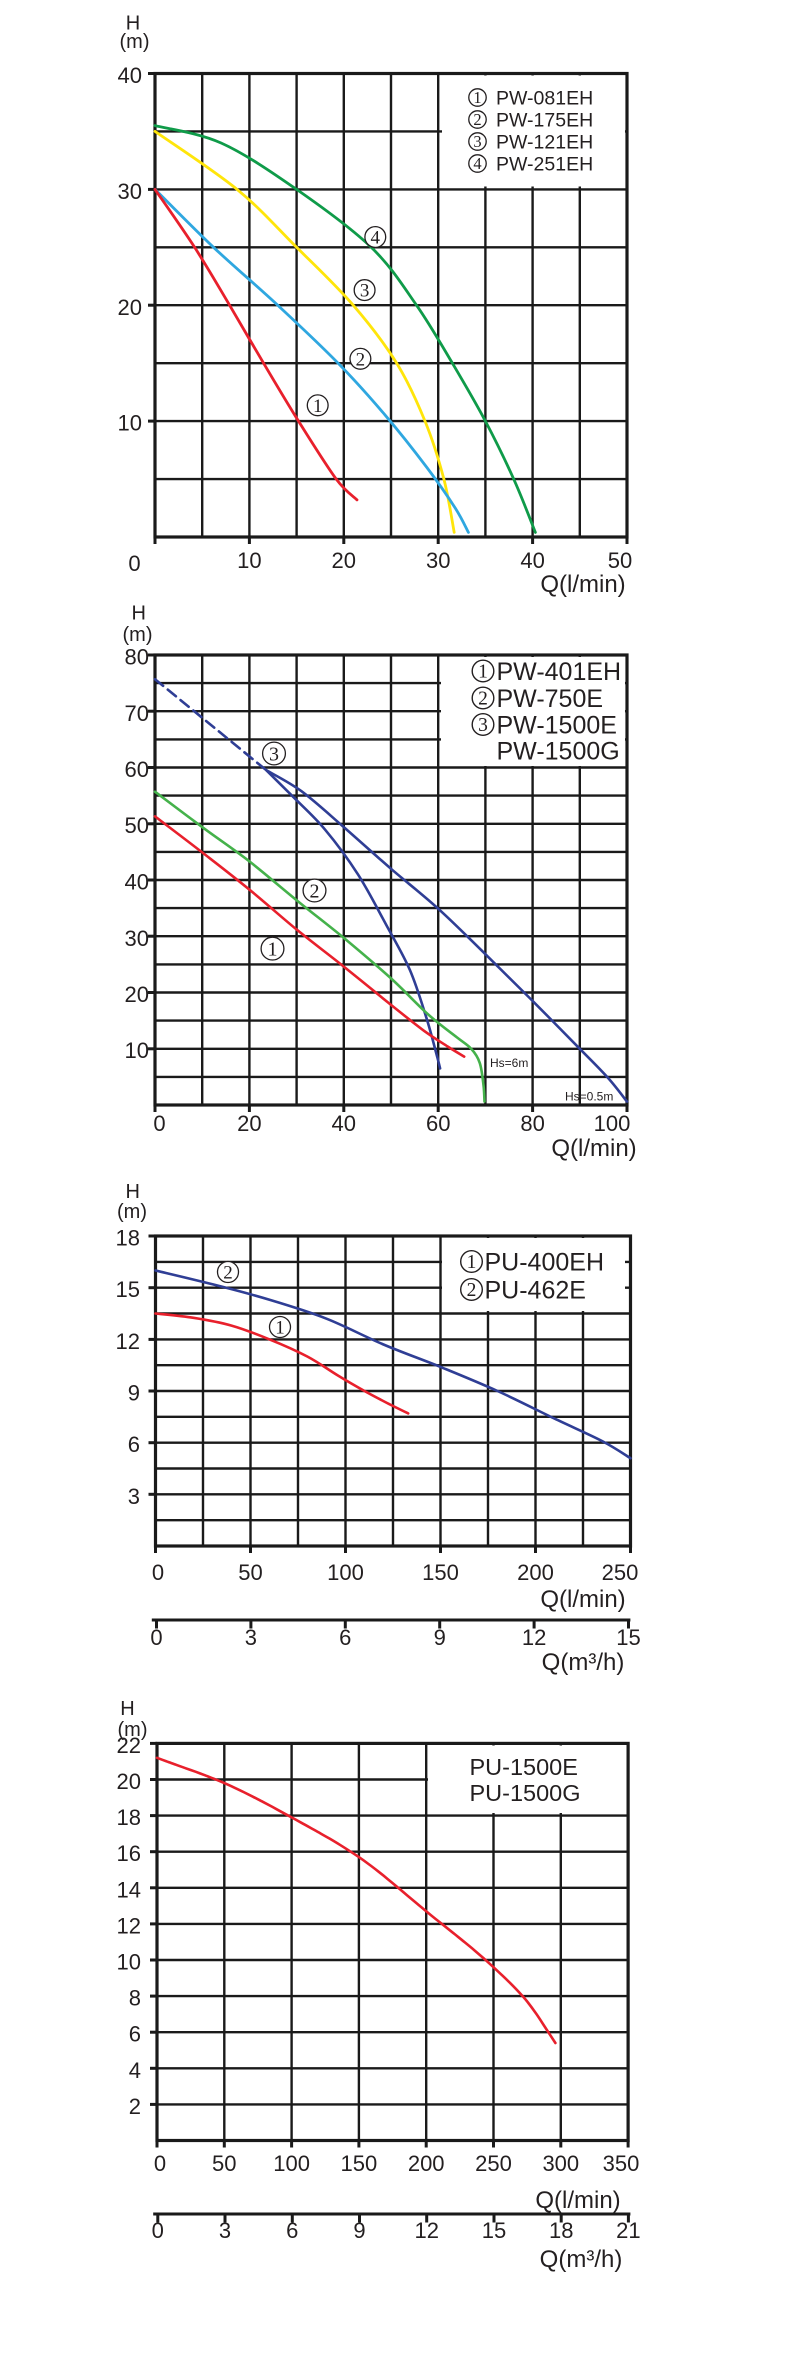 Image resolution: width=790 pixels, height=2368 pixels. I want to click on svg-text: 14, so click(129, 1889).